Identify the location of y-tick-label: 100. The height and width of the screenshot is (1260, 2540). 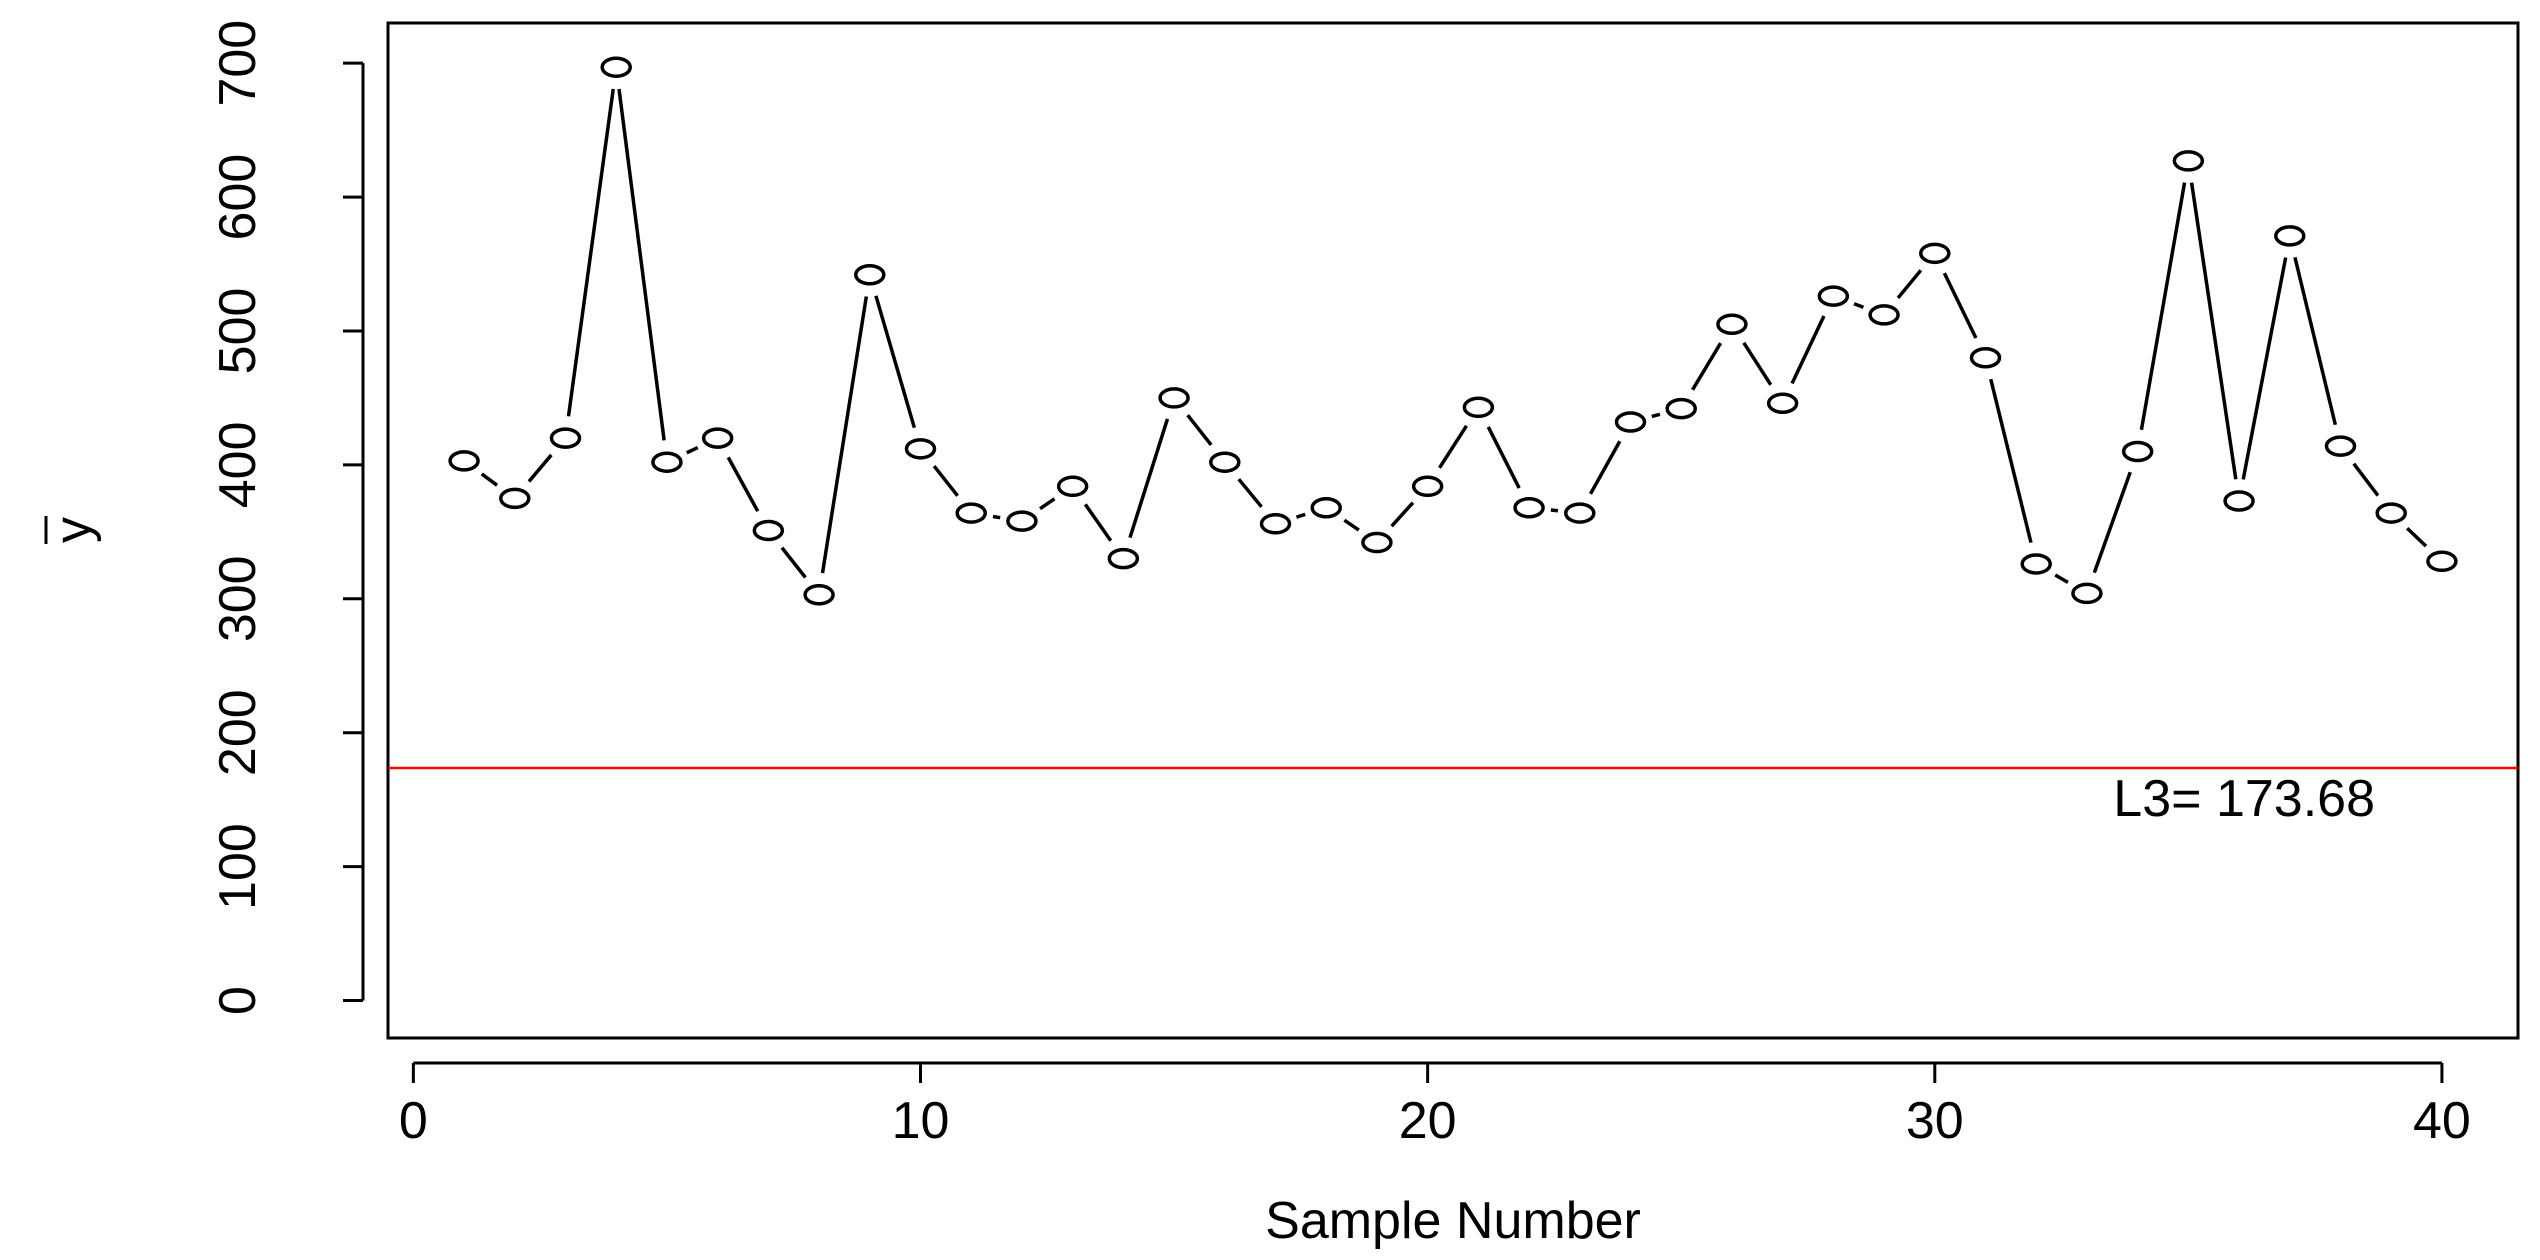
(238, 866).